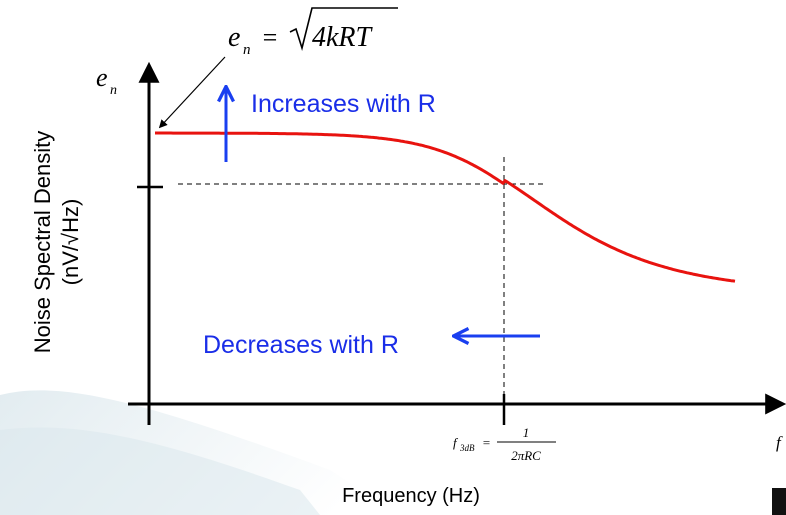 This screenshot has width=786, height=515. What do you see at coordinates (42, 242) in the screenshot?
I see `svg-text: Noise Spectral Density` at bounding box center [42, 242].